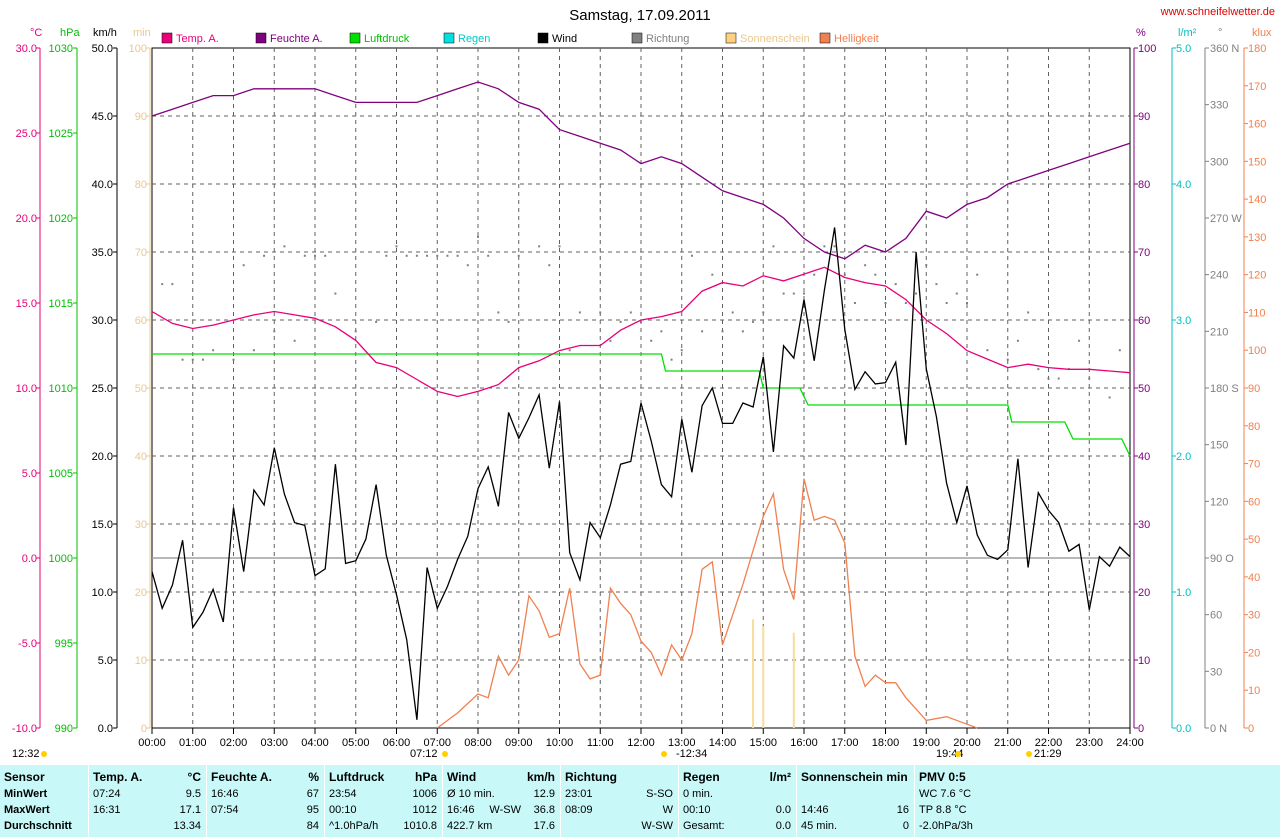 The width and height of the screenshot is (1280, 837). What do you see at coordinates (1219, 446) in the screenshot?
I see `y-tick-label-direction: 150` at bounding box center [1219, 446].